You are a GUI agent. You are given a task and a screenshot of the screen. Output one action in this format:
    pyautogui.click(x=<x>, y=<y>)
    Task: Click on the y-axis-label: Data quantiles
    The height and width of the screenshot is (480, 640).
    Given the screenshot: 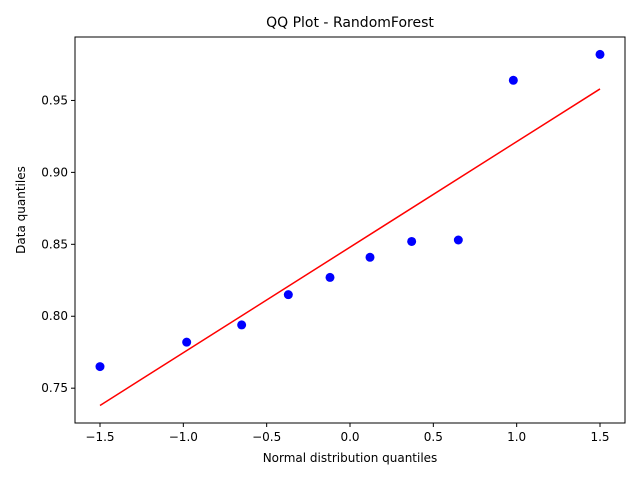 What is the action you would take?
    pyautogui.click(x=21, y=210)
    